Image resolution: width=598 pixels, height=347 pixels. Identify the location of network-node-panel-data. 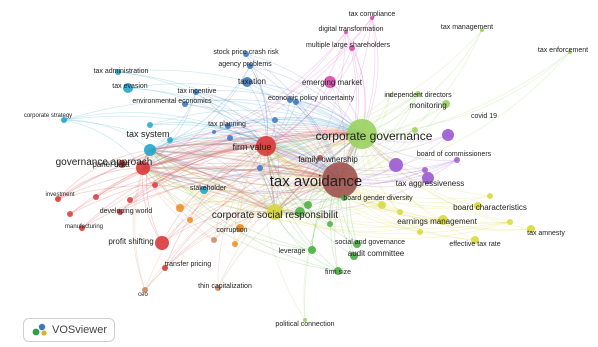
(122, 164).